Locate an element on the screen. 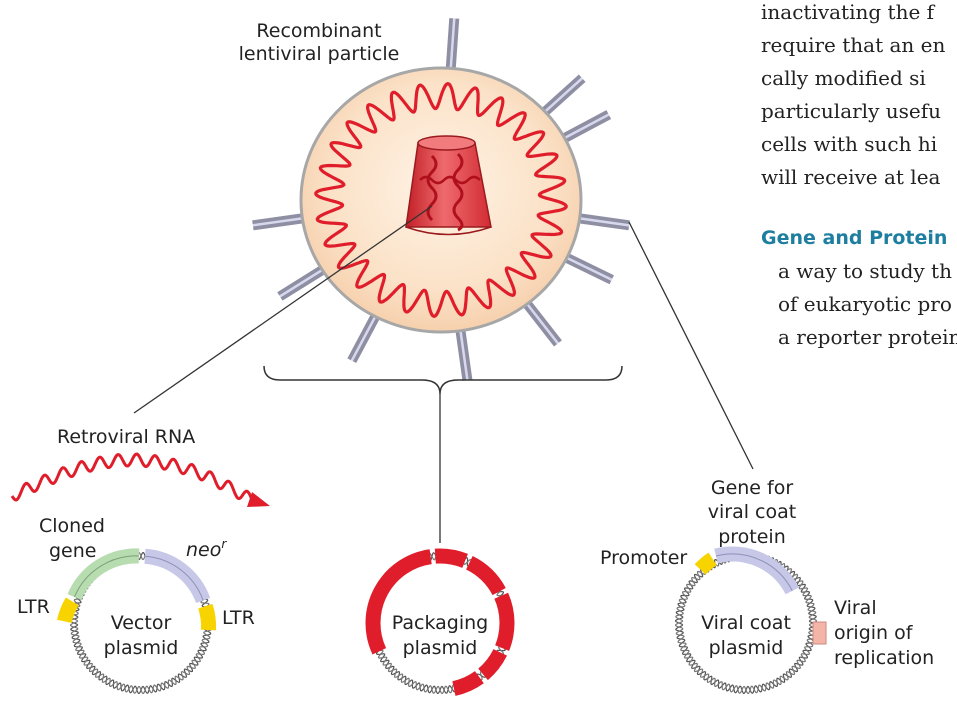 Image resolution: width=957 pixels, height=727 pixels. ltr-right-segment is located at coordinates (207, 617).